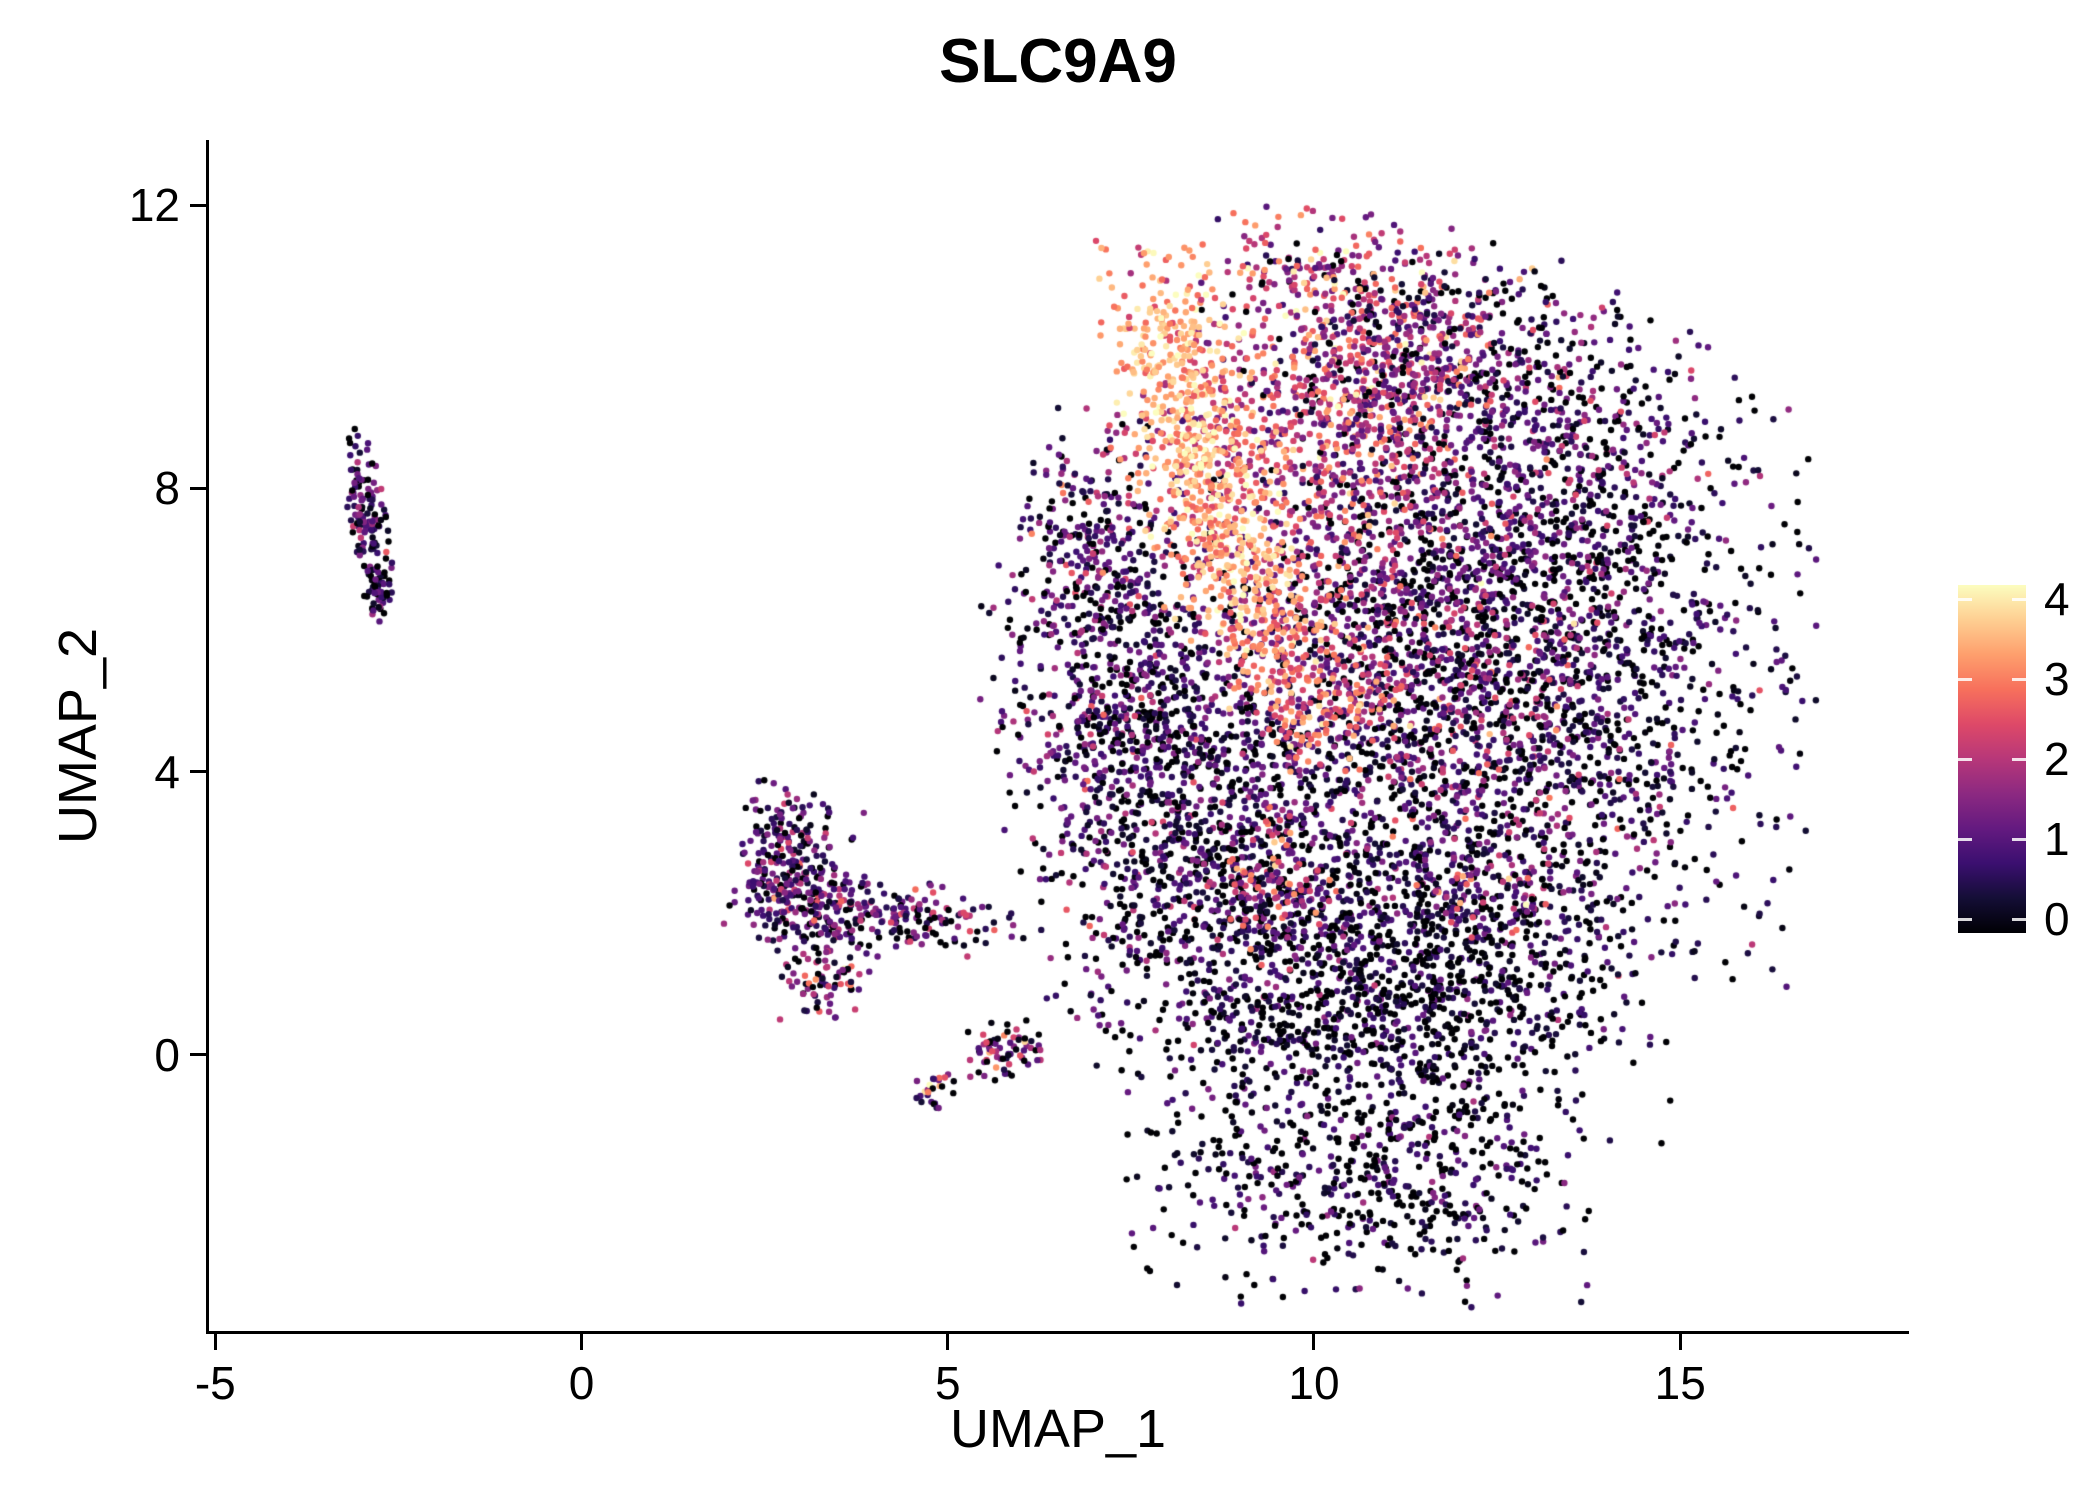 The image size is (2100, 1500). Describe the element at coordinates (947, 1383) in the screenshot. I see `x-tick-label: 5` at that location.